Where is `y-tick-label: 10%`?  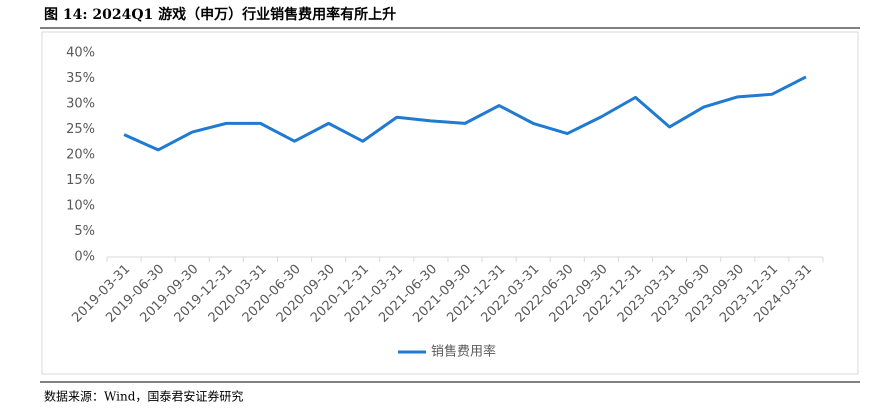
y-tick-label: 10% is located at coordinates (80, 206).